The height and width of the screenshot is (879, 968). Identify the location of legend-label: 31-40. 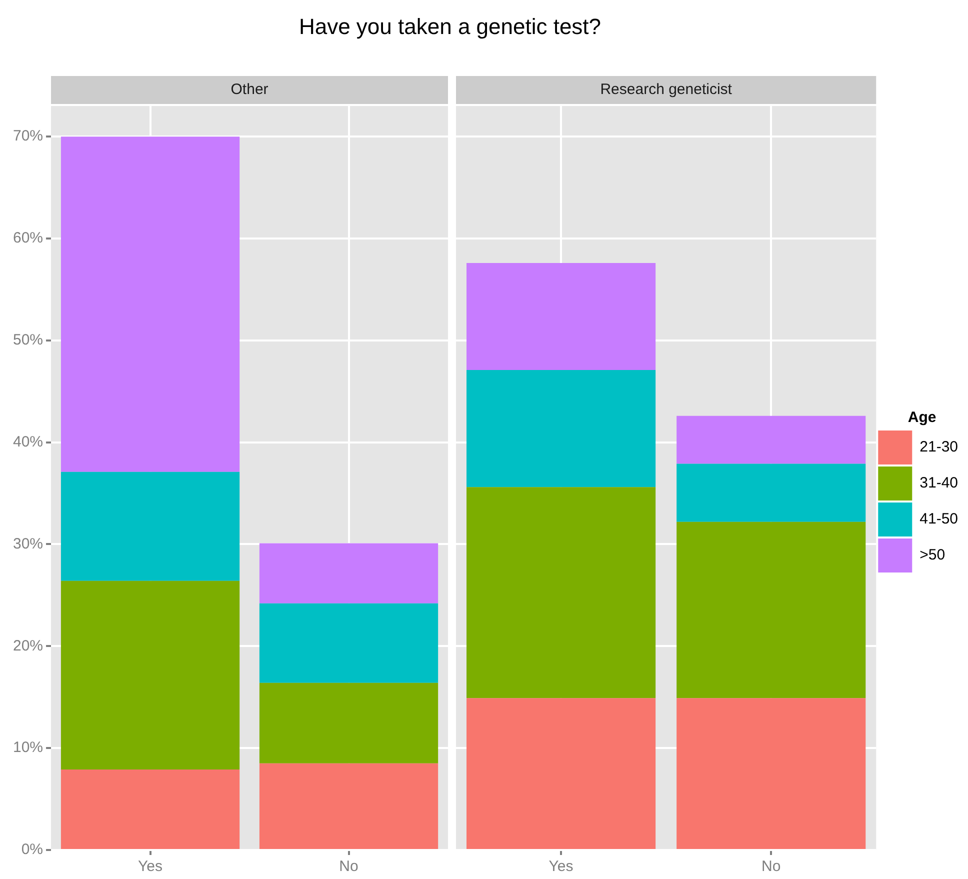
(939, 483).